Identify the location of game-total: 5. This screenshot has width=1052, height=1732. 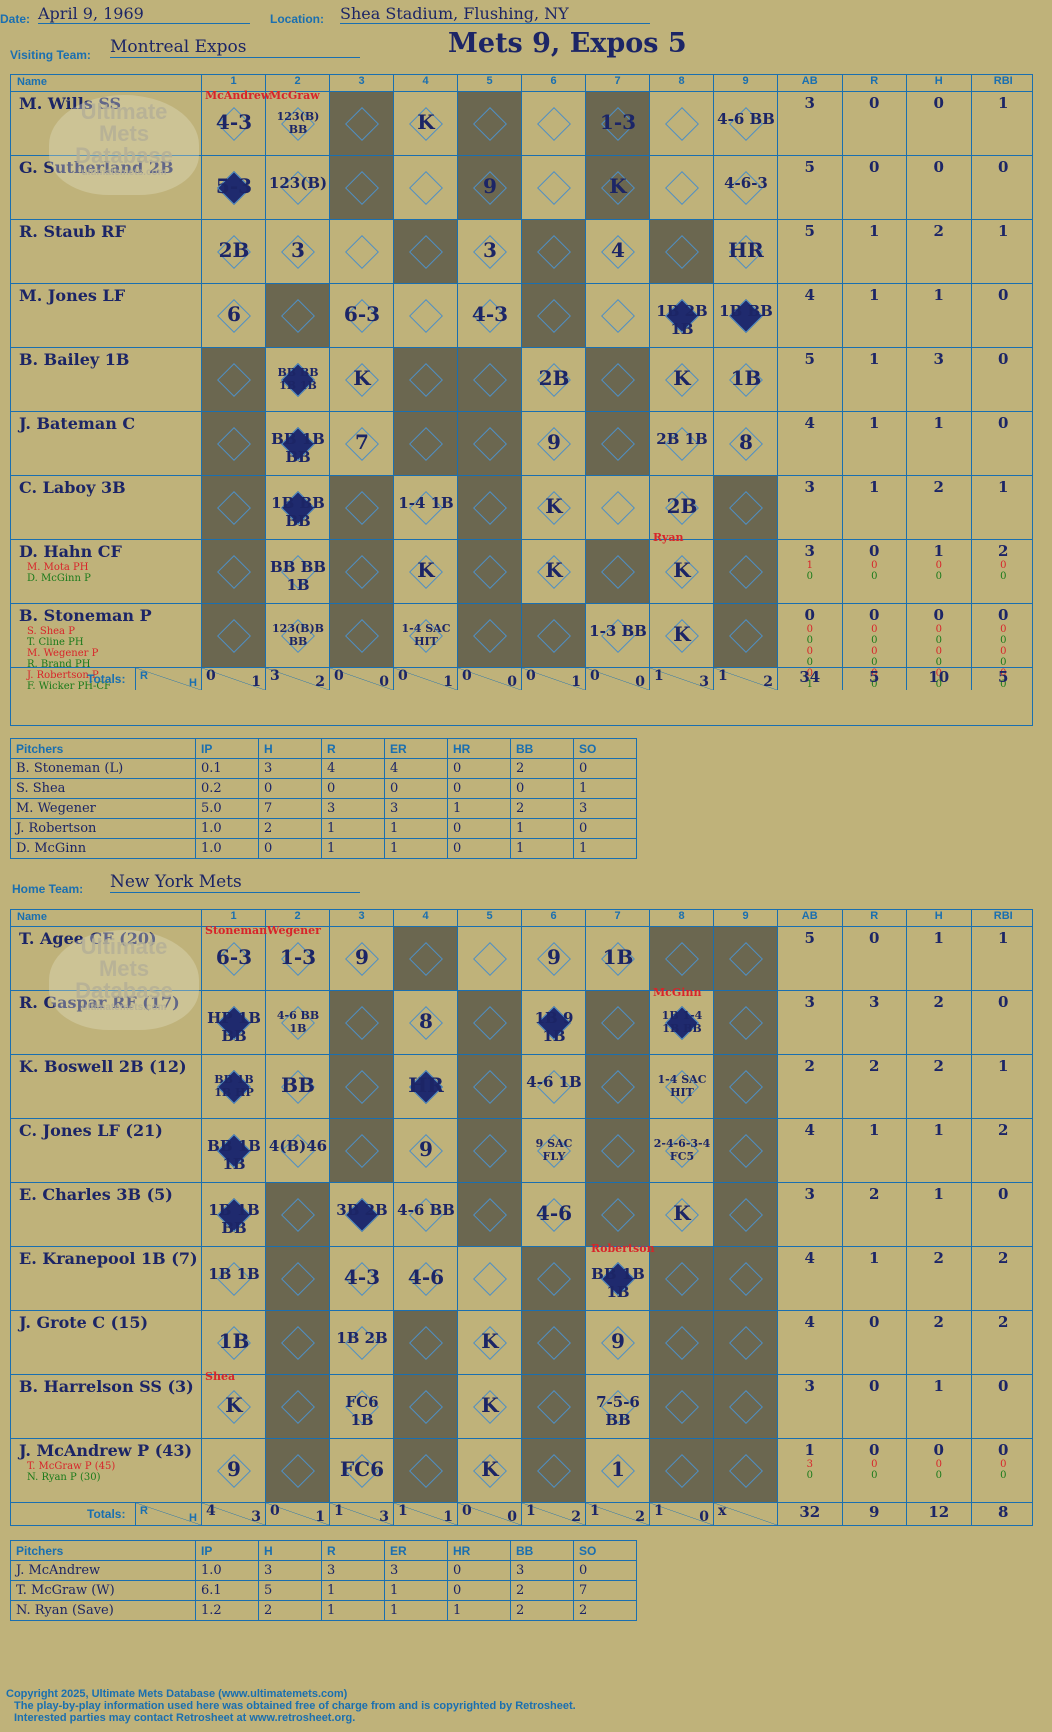
(874, 679).